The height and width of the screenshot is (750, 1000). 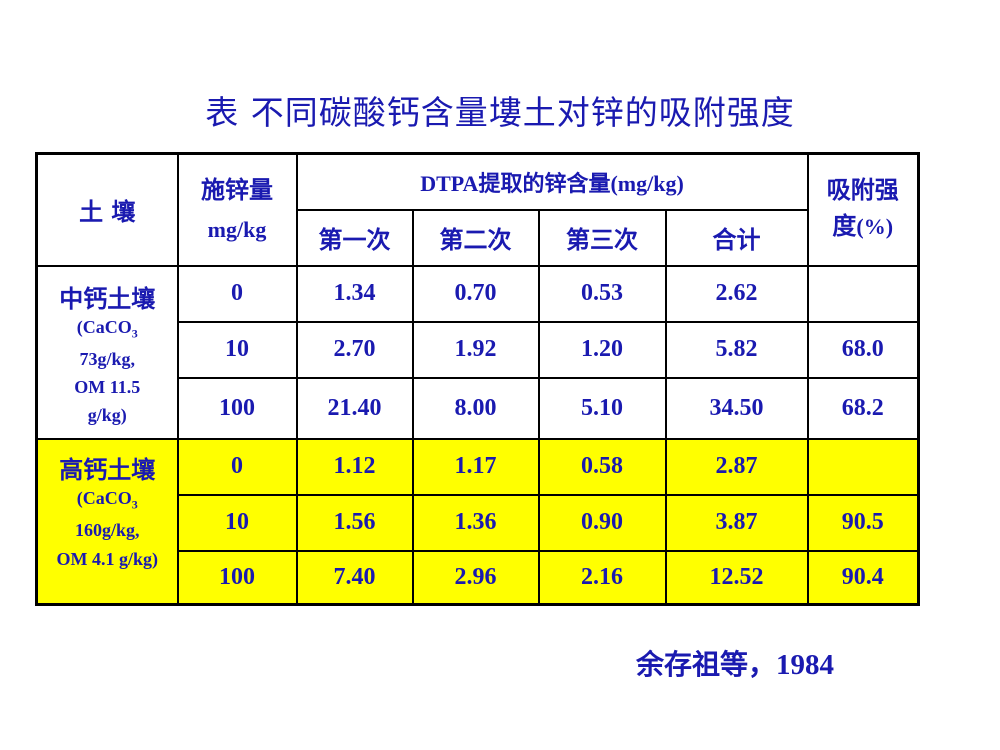 I want to click on second-cell: 2.96, so click(x=475, y=577).